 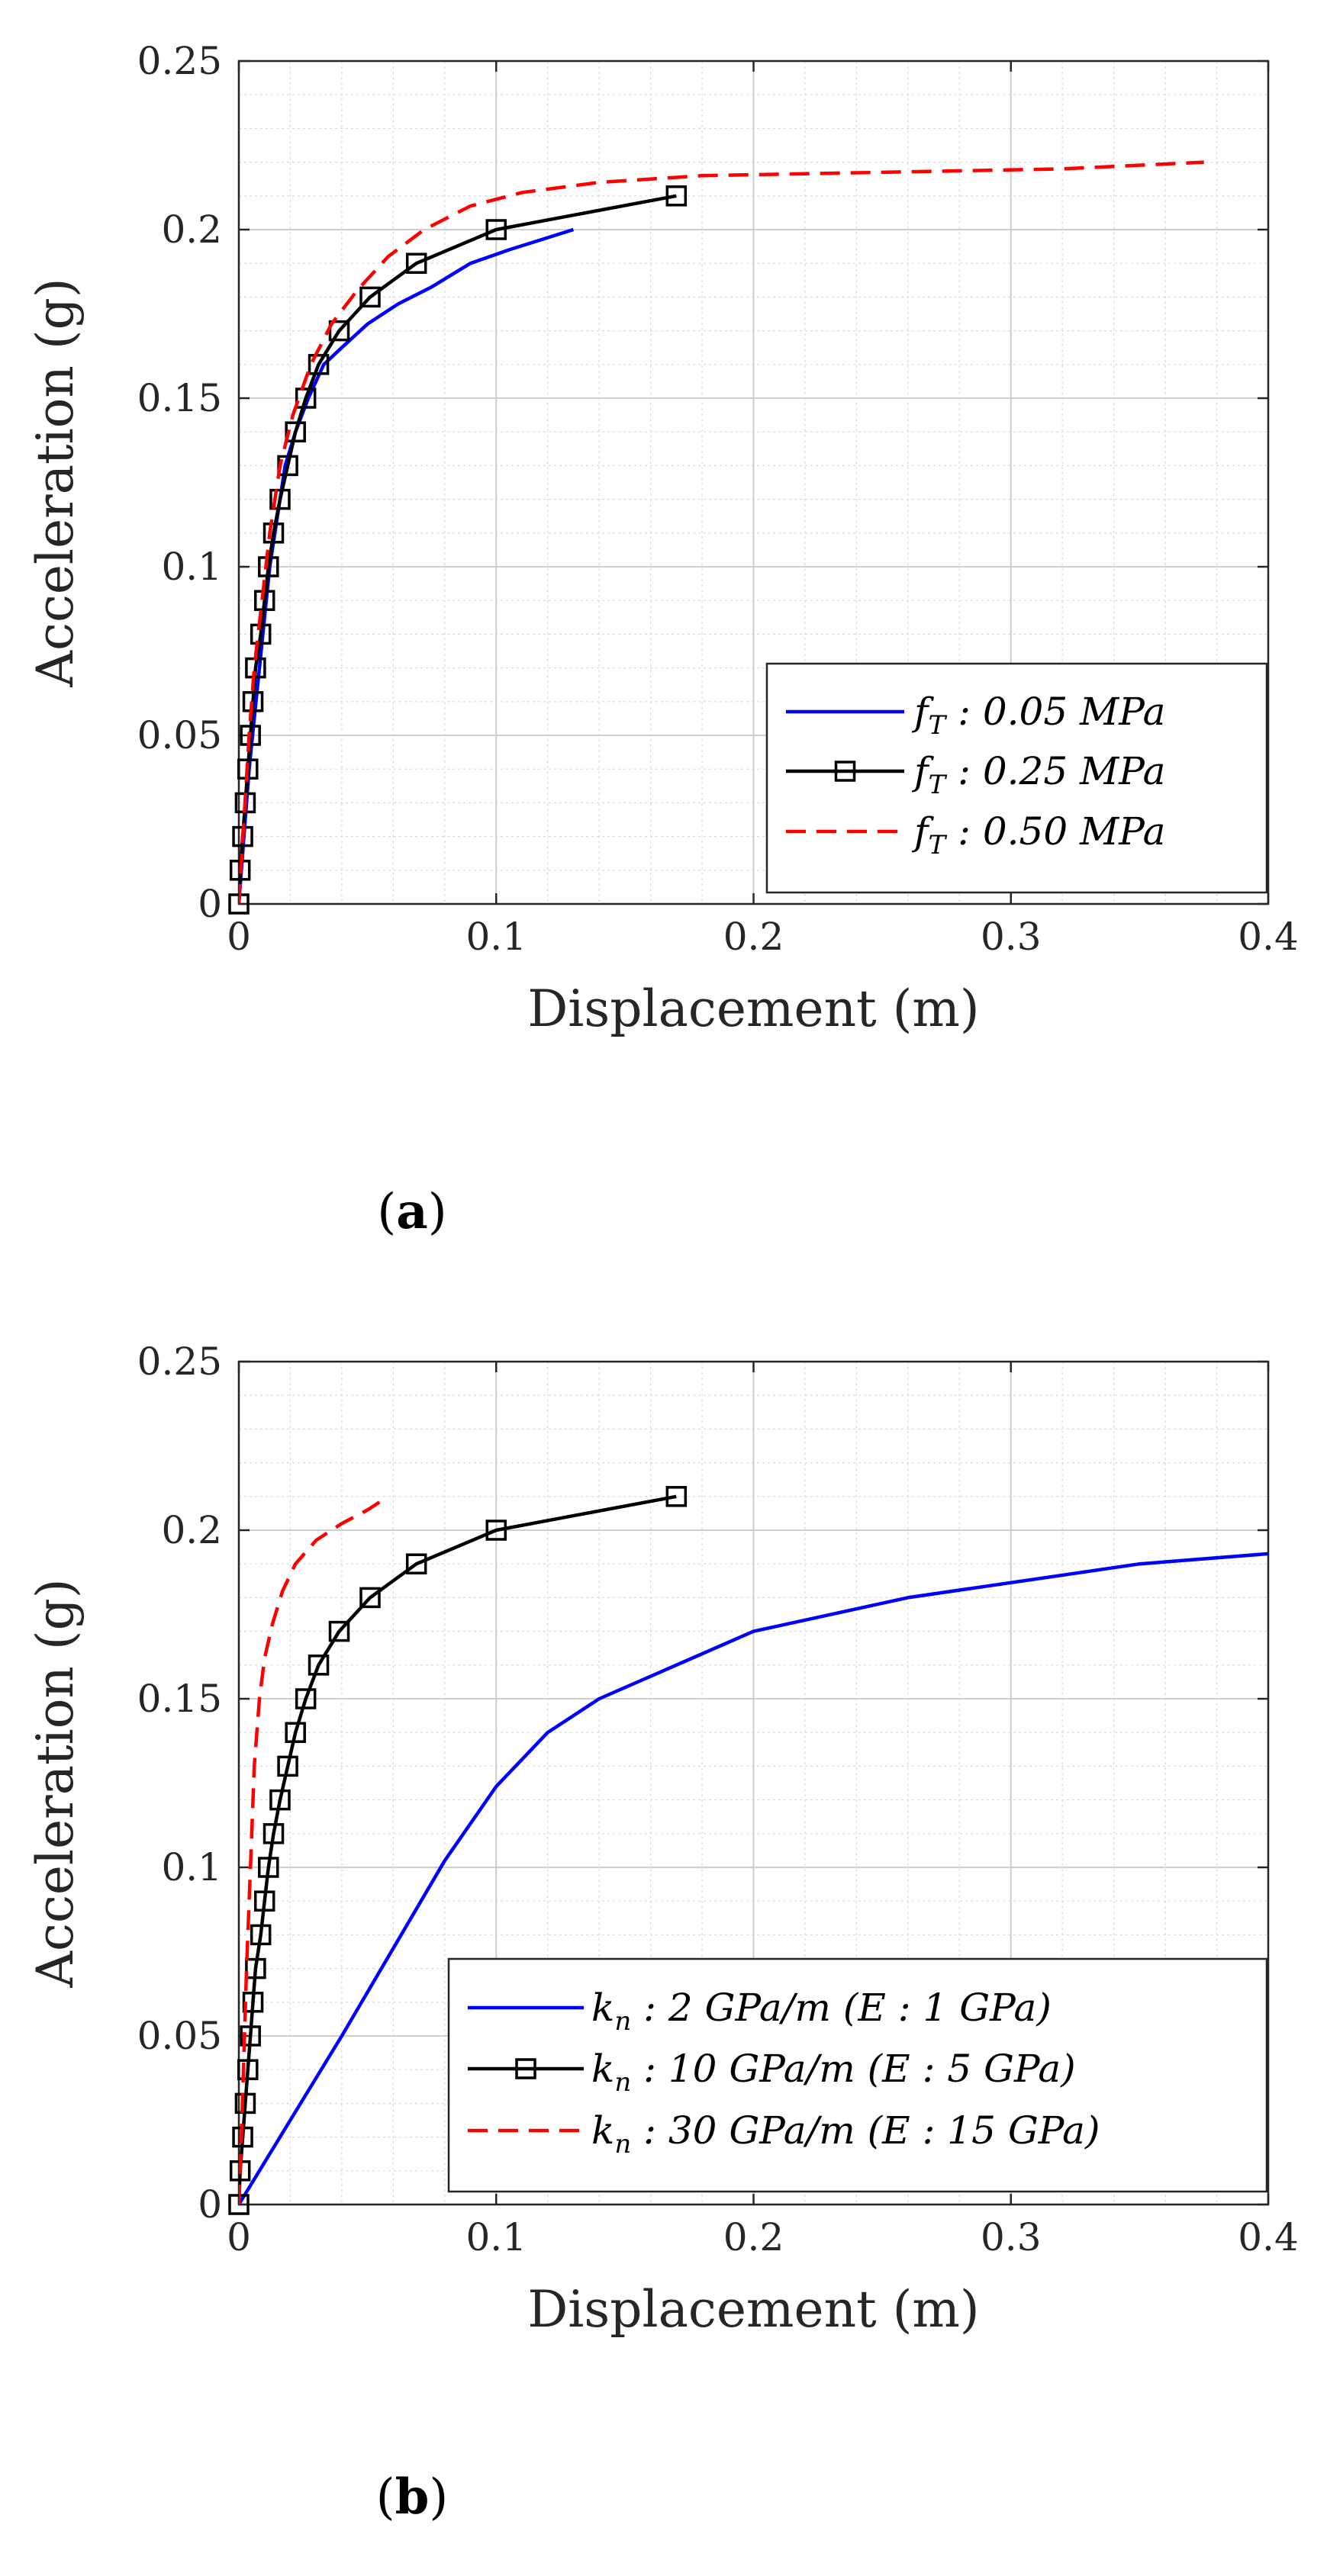 What do you see at coordinates (1038, 835) in the screenshot?
I see `legend-label-2: fT : 0.50 MPa` at bounding box center [1038, 835].